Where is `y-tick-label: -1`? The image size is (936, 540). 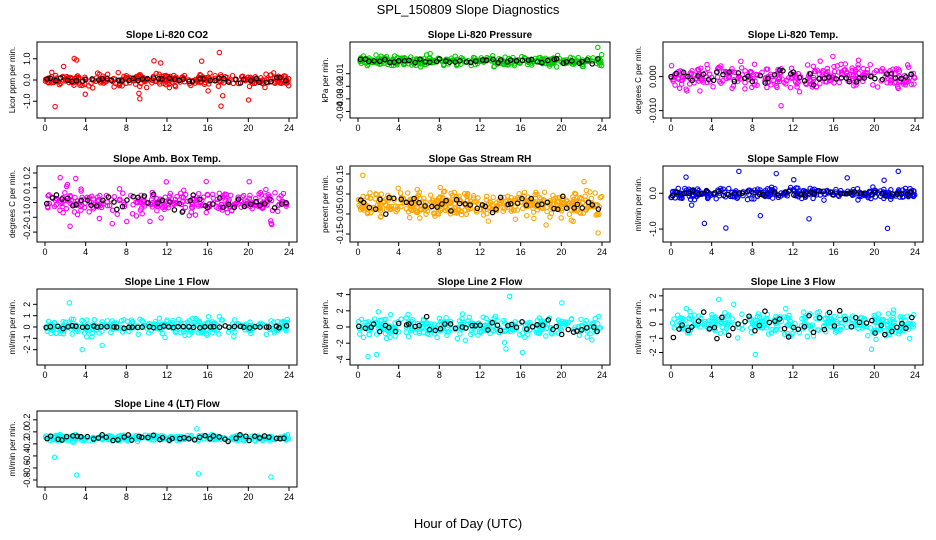
y-tick-label: -1 is located at coordinates (653, 338).